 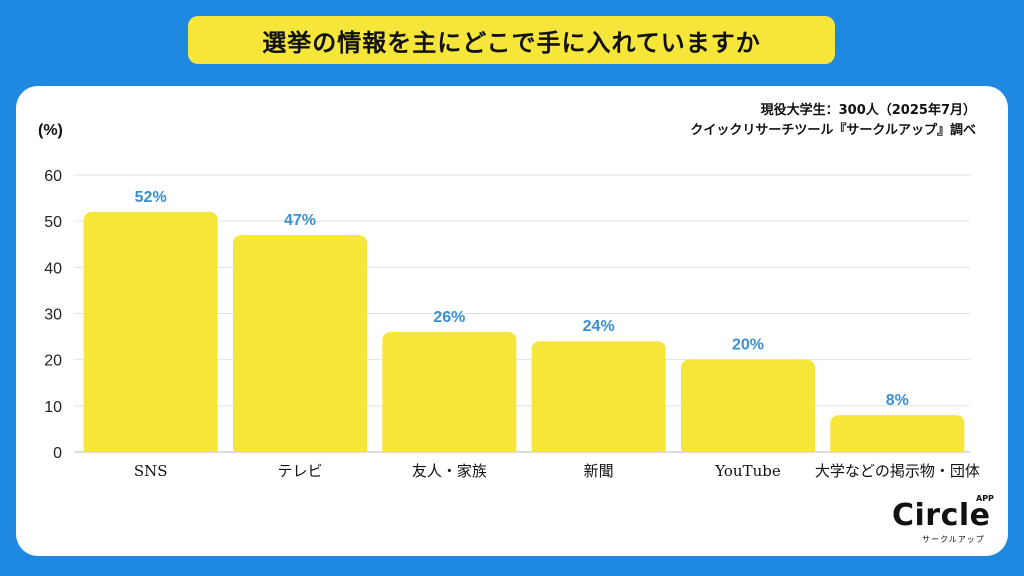 I want to click on y-tick-label: 10, so click(x=53, y=407).